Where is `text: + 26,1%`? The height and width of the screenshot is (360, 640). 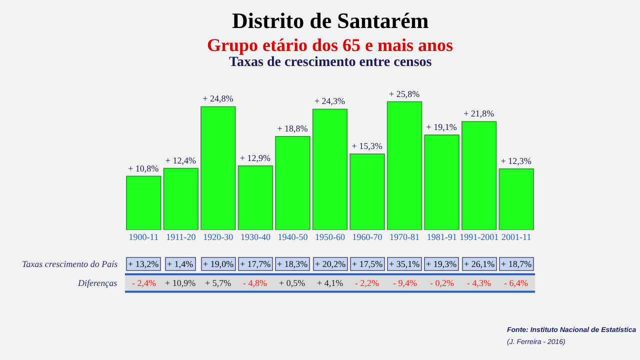
text: + 26,1% is located at coordinates (480, 264).